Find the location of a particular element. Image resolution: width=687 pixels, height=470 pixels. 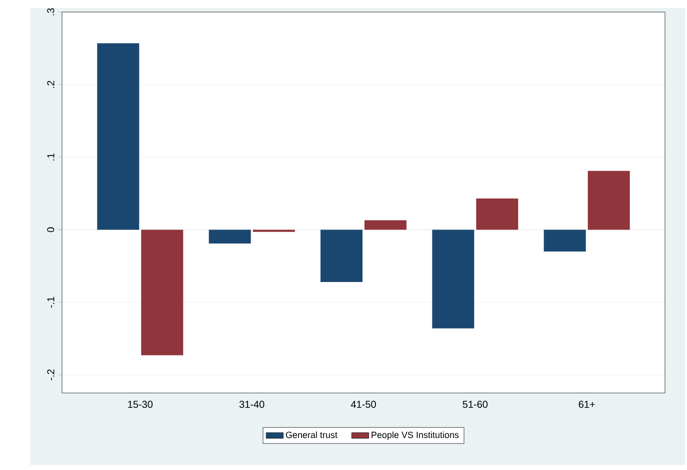

y-tick-label: -.1 is located at coordinates (50, 302).